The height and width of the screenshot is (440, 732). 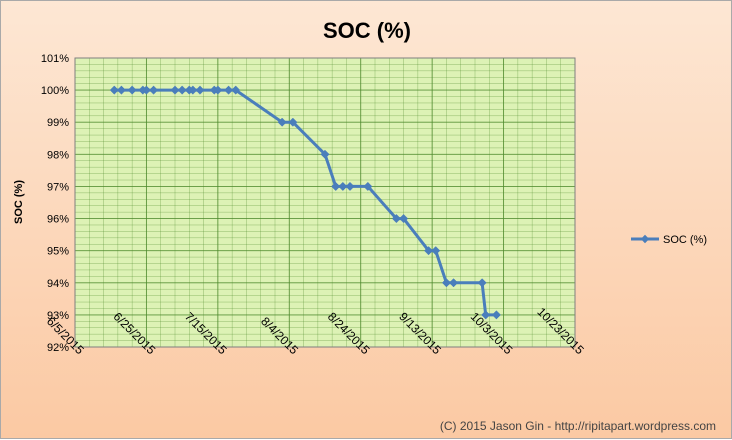 What do you see at coordinates (19, 202) in the screenshot?
I see `y-axis-label: SOC (%)` at bounding box center [19, 202].